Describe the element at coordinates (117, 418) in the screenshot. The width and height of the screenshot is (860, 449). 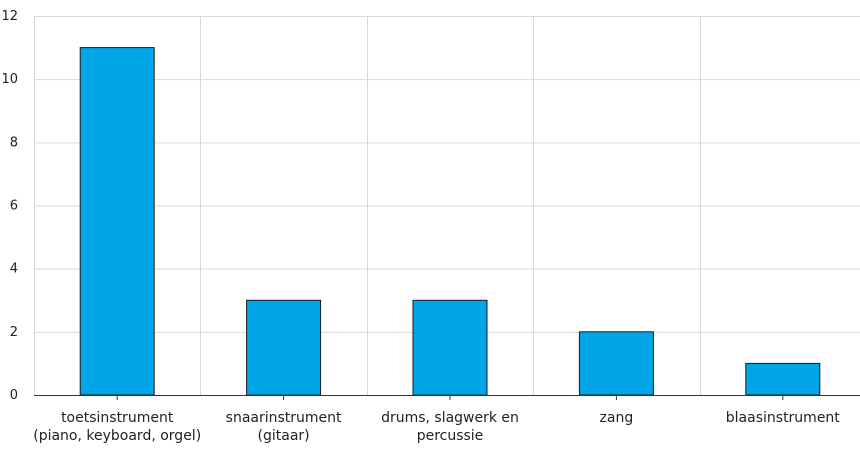
I see `x-tick-label: toetsinstrument` at that location.